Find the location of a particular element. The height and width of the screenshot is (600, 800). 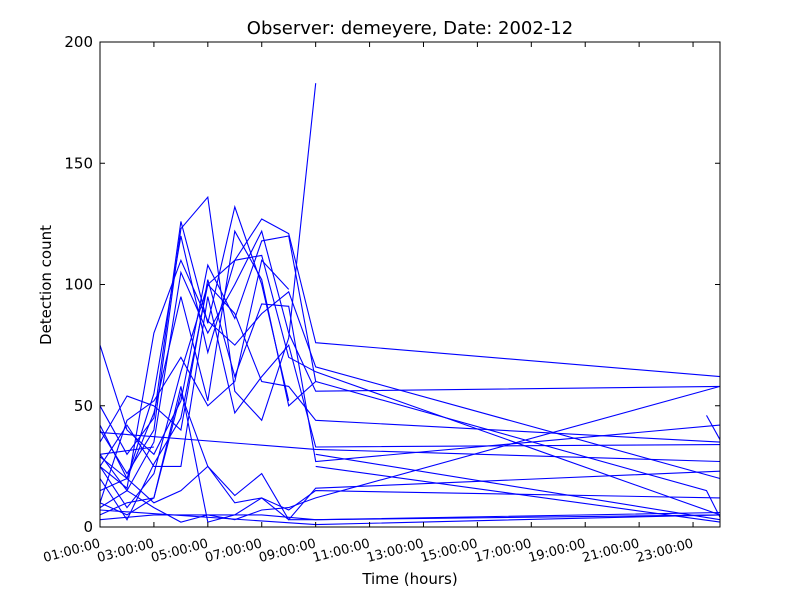

chart-title: Observer: demeyere, Date: 2002-12 is located at coordinates (410, 28).